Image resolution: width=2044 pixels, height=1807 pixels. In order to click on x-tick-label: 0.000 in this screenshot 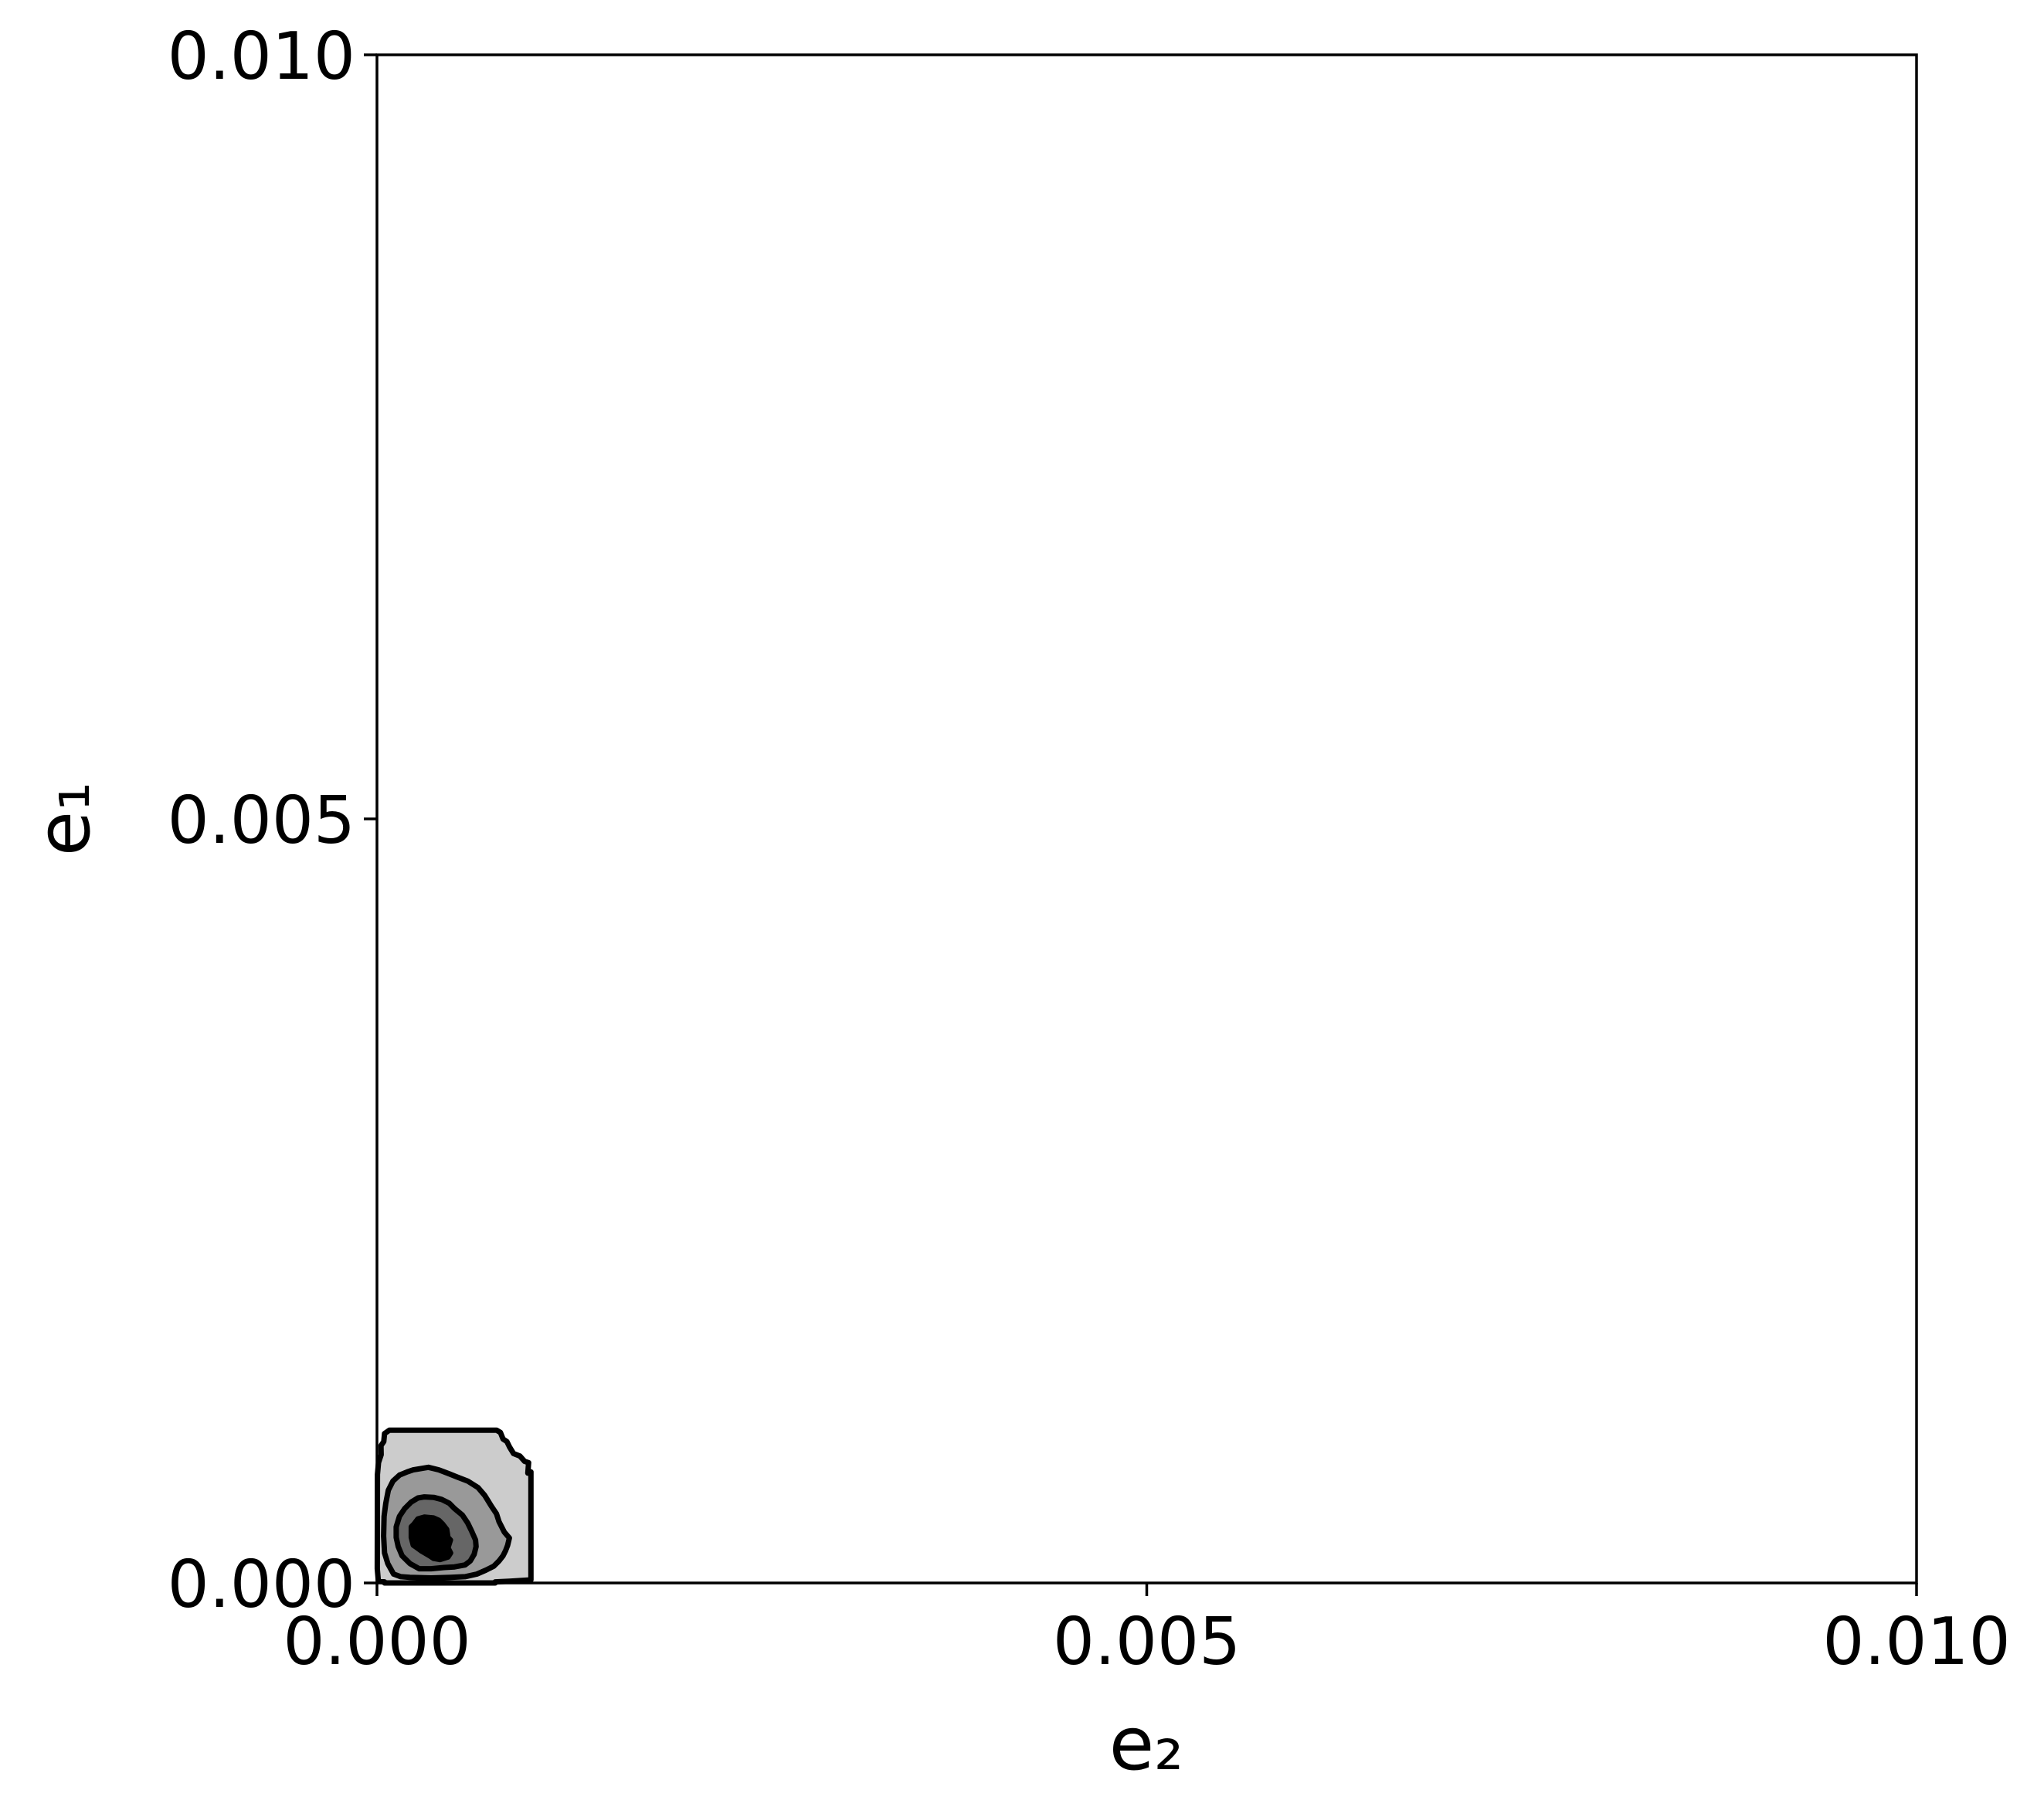, I will do `click(376, 1642)`.